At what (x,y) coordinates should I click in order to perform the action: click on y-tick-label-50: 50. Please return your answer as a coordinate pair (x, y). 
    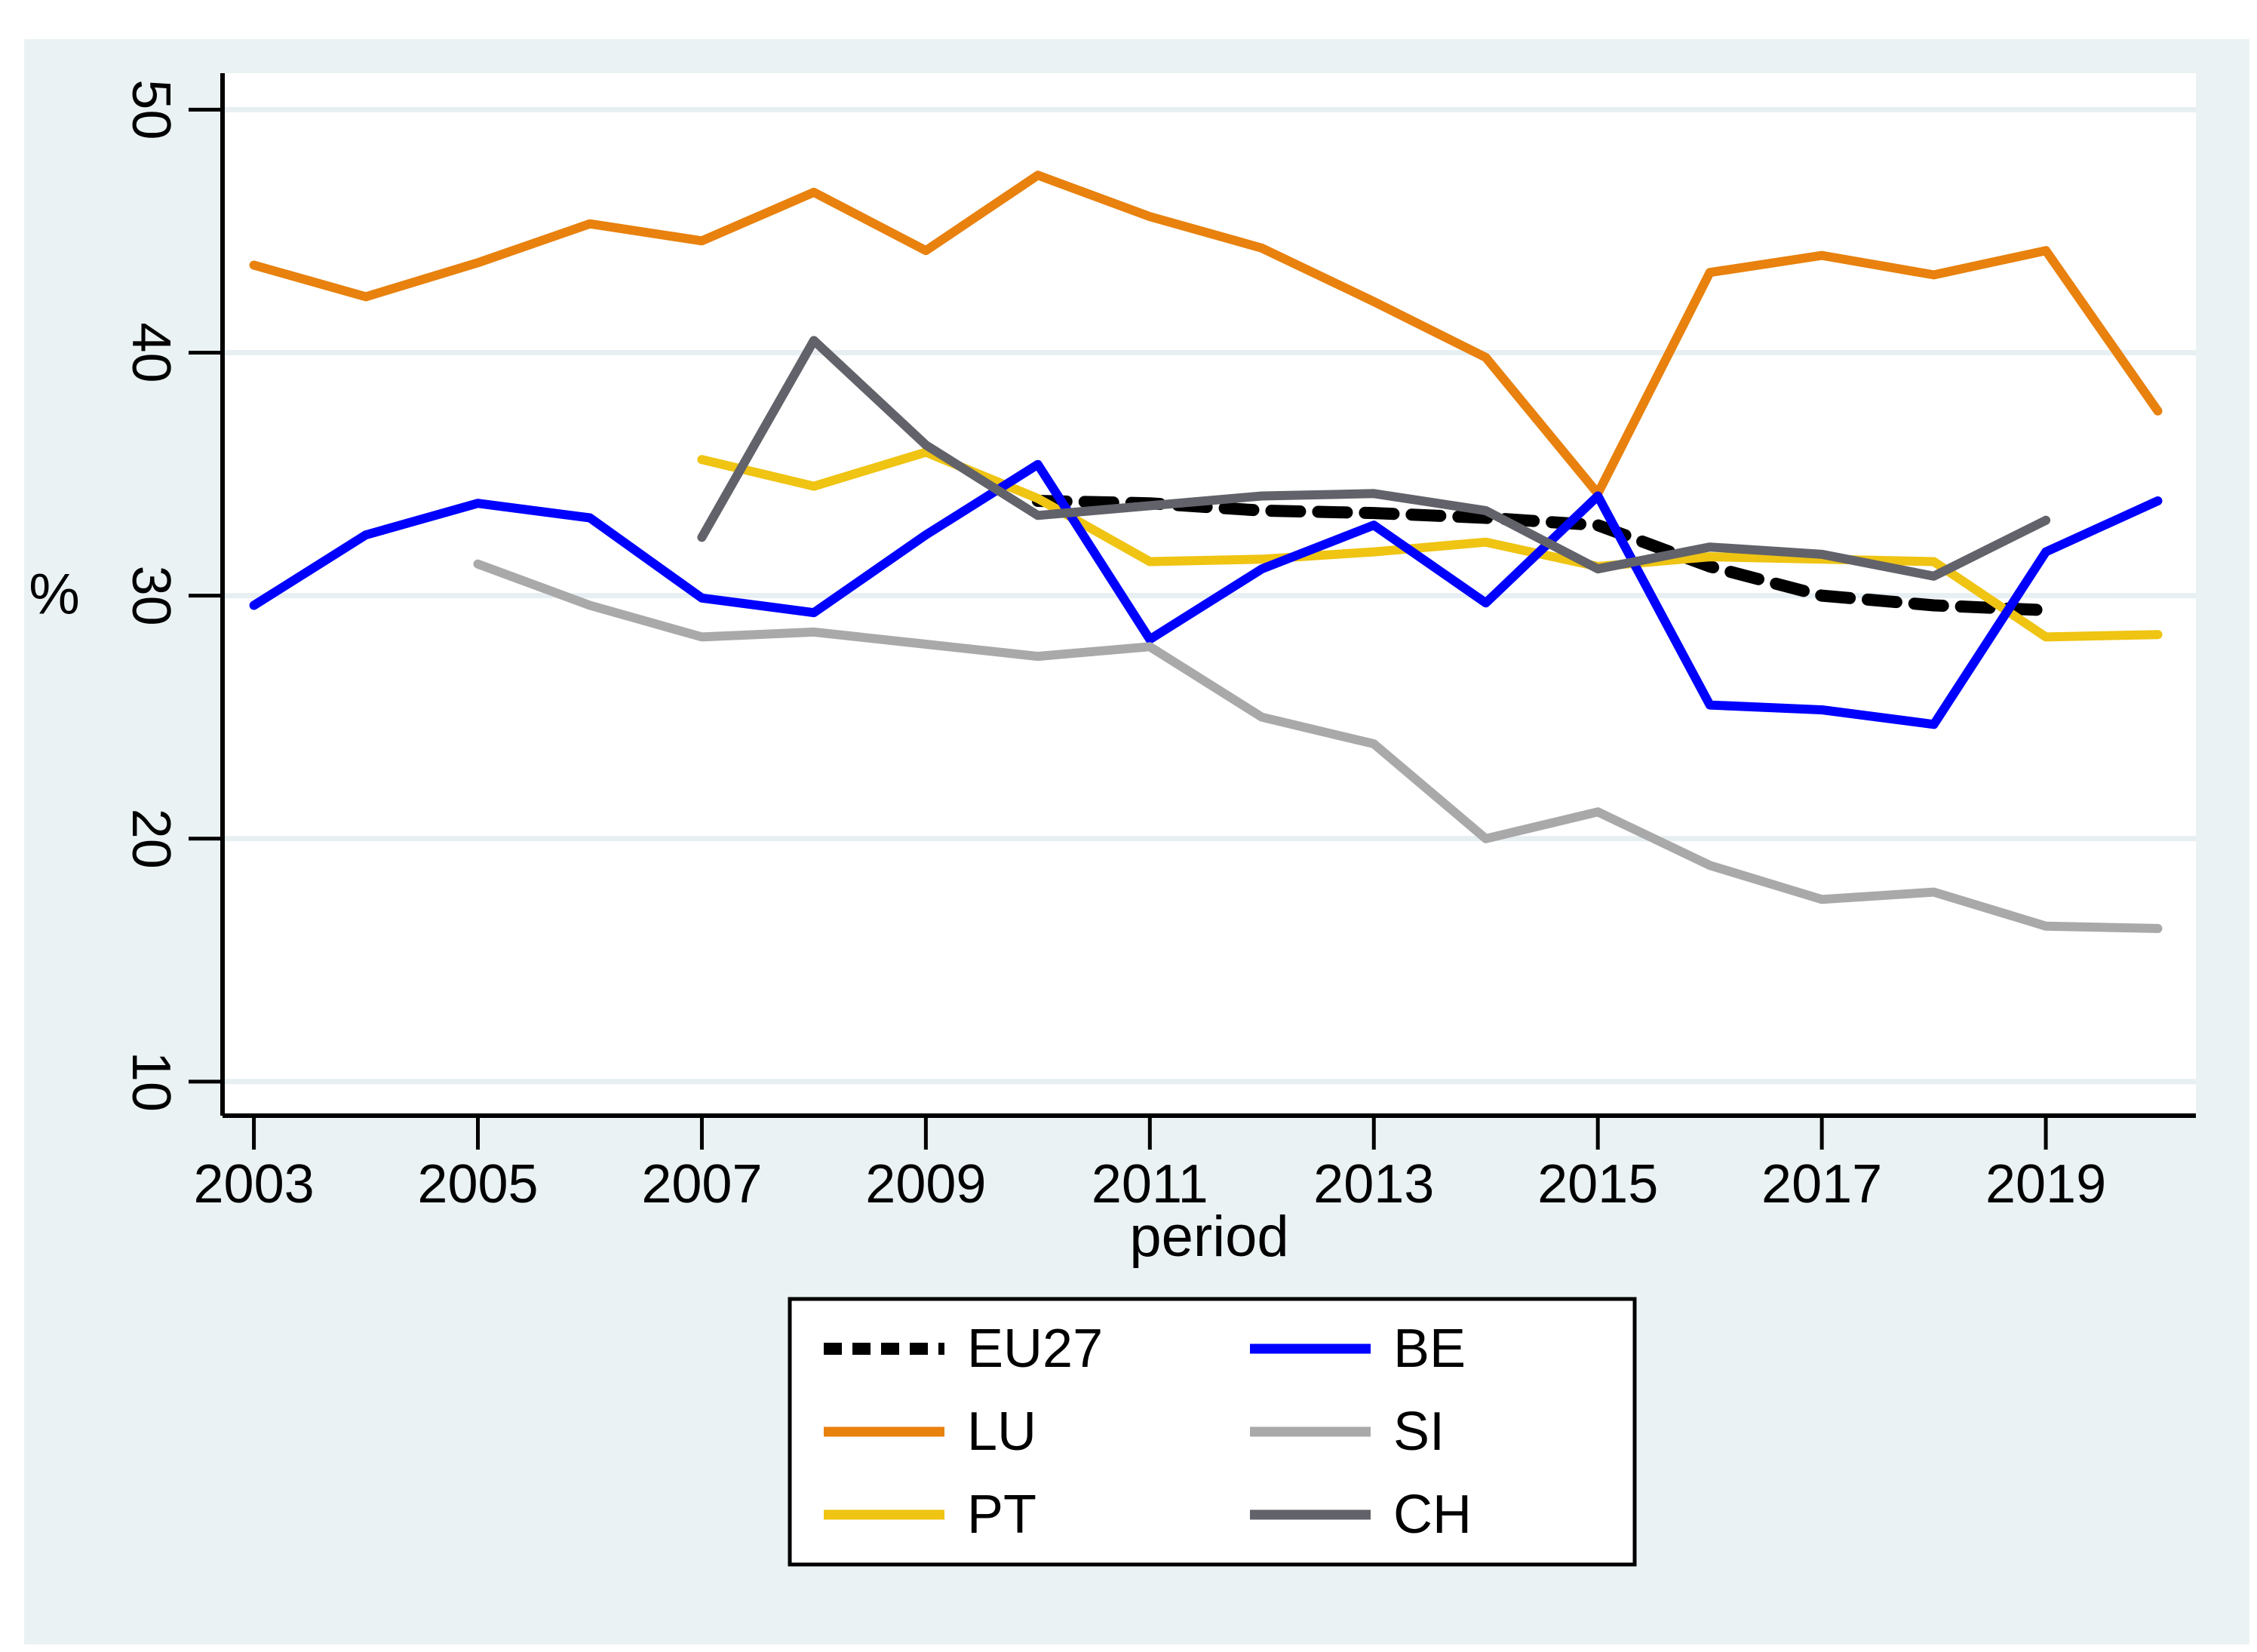
    Looking at the image, I should click on (151, 110).